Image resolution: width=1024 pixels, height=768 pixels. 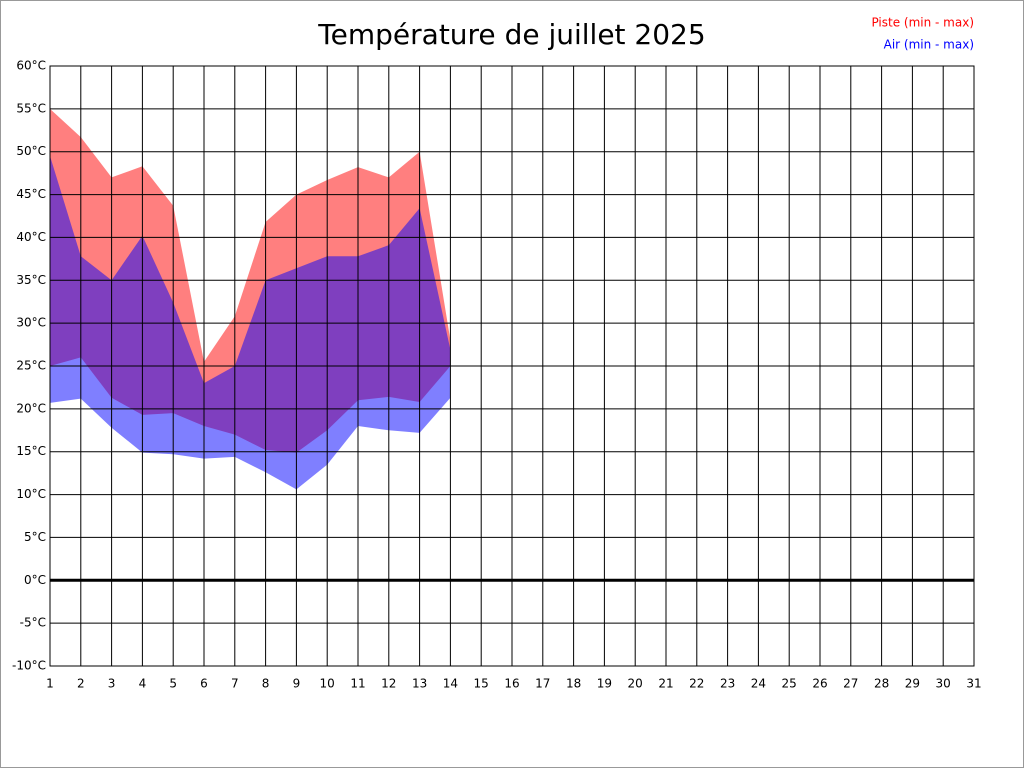 What do you see at coordinates (81, 684) in the screenshot?
I see `x-tick-label: 2` at bounding box center [81, 684].